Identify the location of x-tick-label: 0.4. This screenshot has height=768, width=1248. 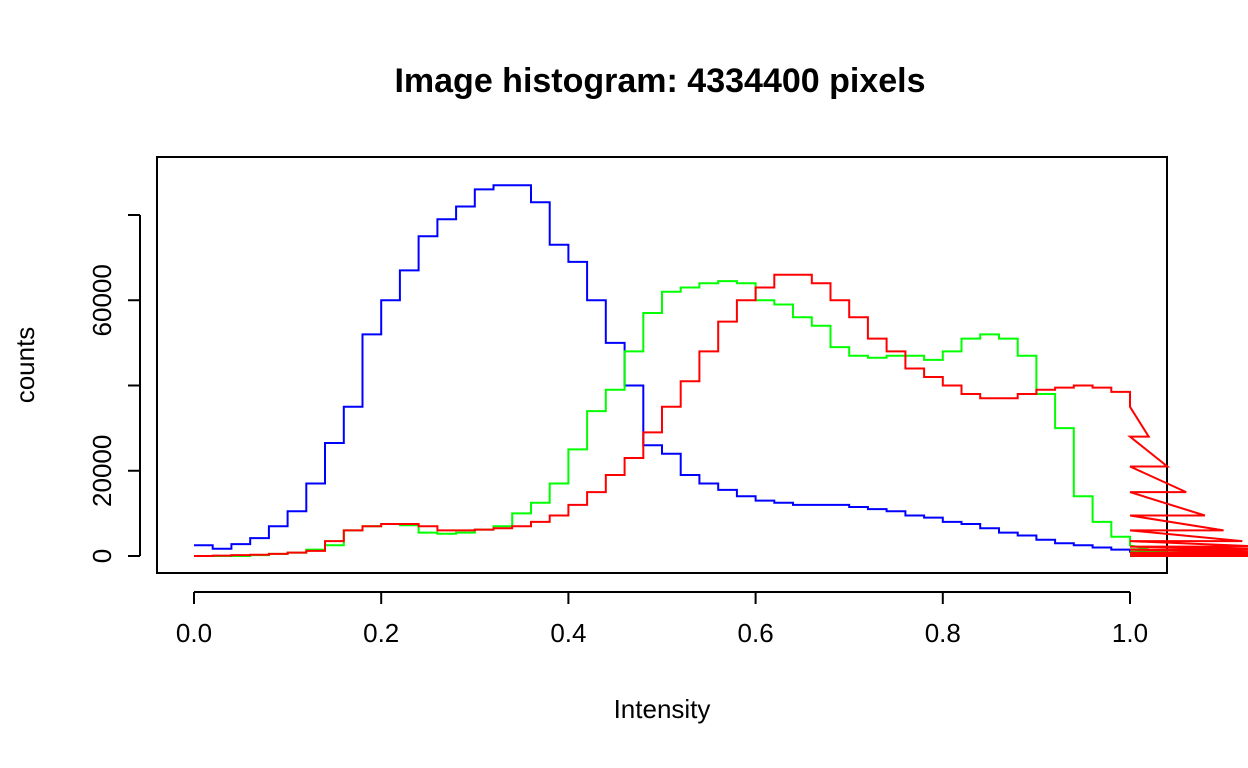
(568, 633).